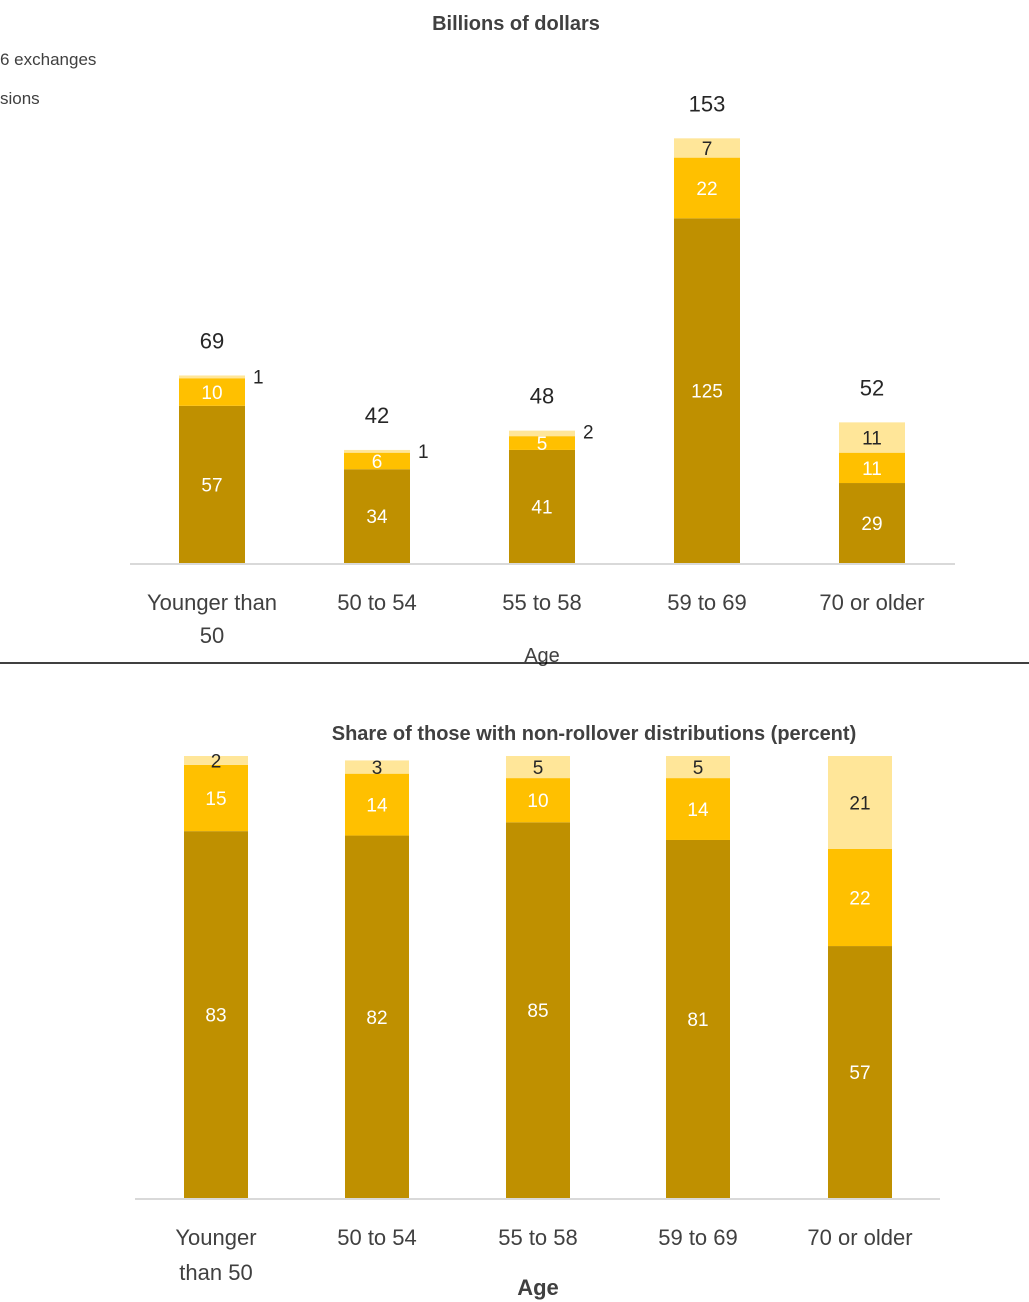  I want to click on legend-item-1: 6 exchanges, so click(48, 59).